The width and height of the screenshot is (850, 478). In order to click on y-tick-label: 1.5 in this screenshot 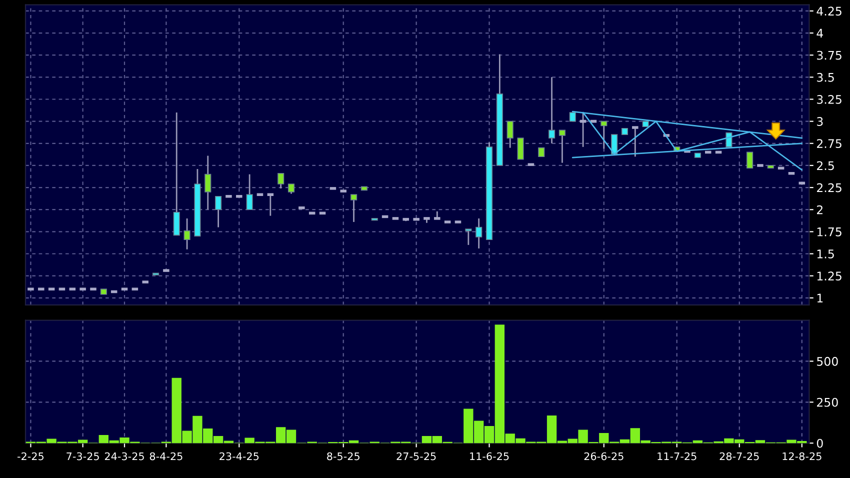, I will do `click(825, 254)`.